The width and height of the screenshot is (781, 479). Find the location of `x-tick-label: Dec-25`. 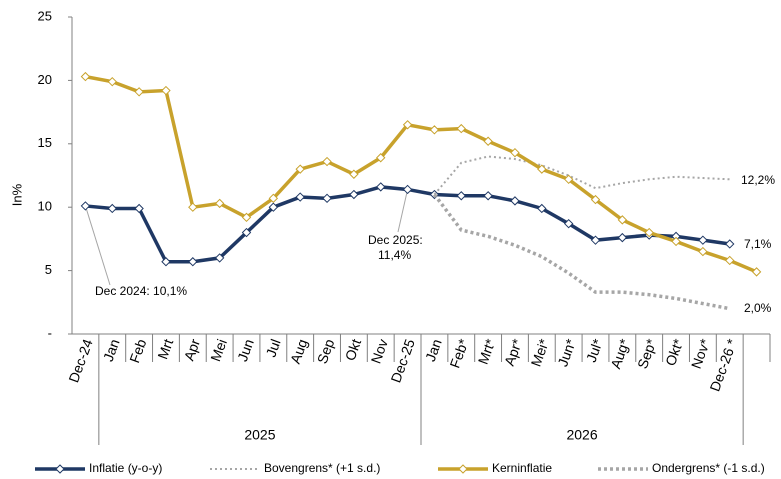

x-tick-label: Dec-25 is located at coordinates (402, 361).